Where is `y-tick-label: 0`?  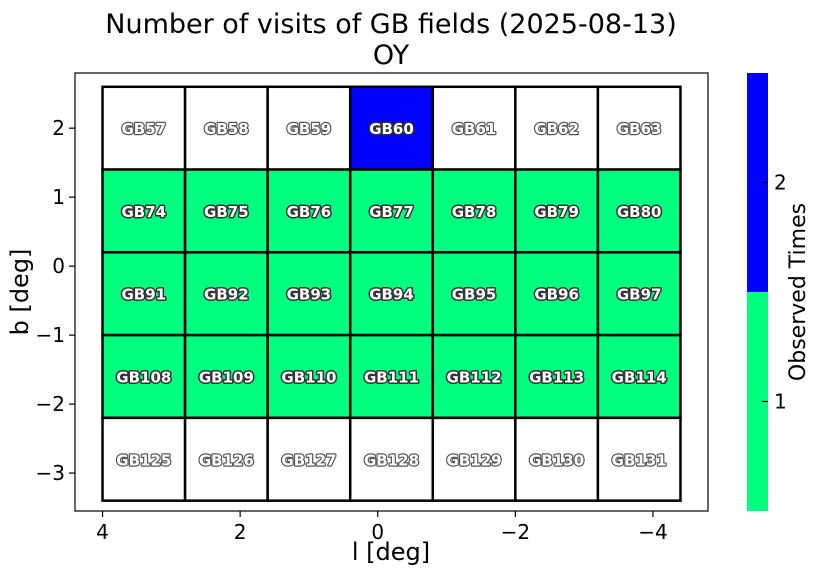 y-tick-label: 0 is located at coordinates (58, 266).